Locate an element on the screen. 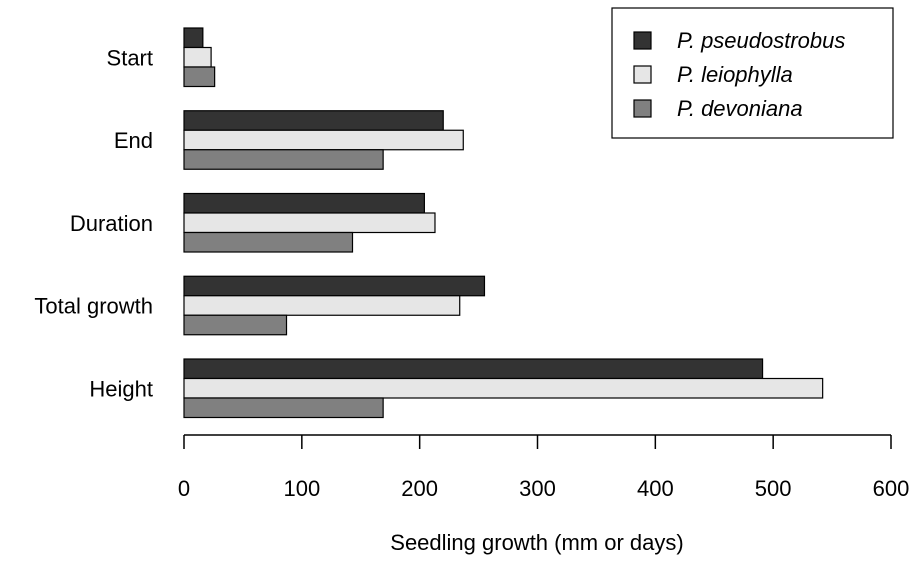 This screenshot has height=562, width=912. legend-swatch-p-leiophylla is located at coordinates (642, 74).